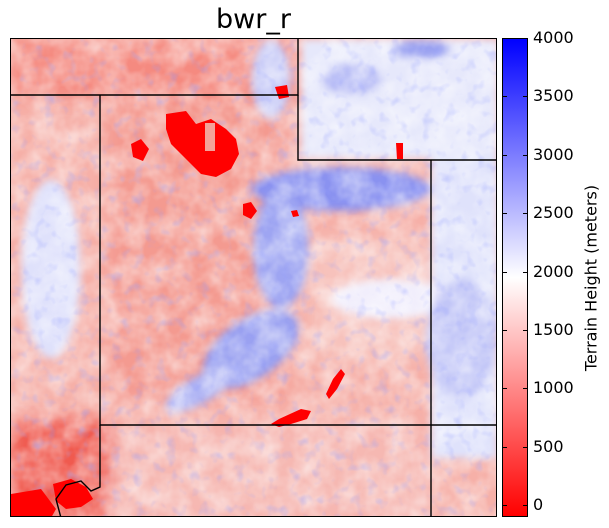 This screenshot has width=609, height=528. I want to click on map-title: bwr_r, so click(253, 19).